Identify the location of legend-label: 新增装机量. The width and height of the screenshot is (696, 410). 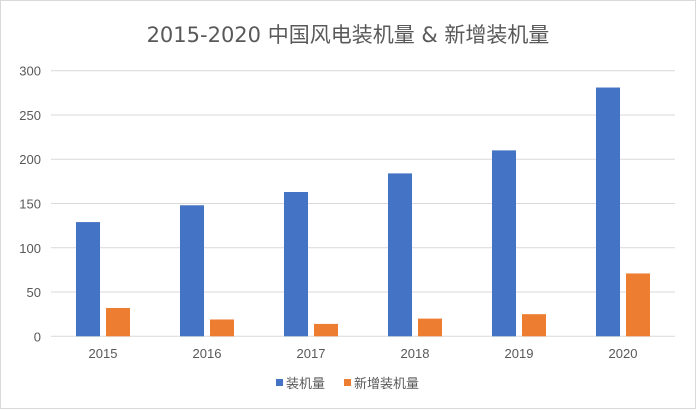
(386, 384).